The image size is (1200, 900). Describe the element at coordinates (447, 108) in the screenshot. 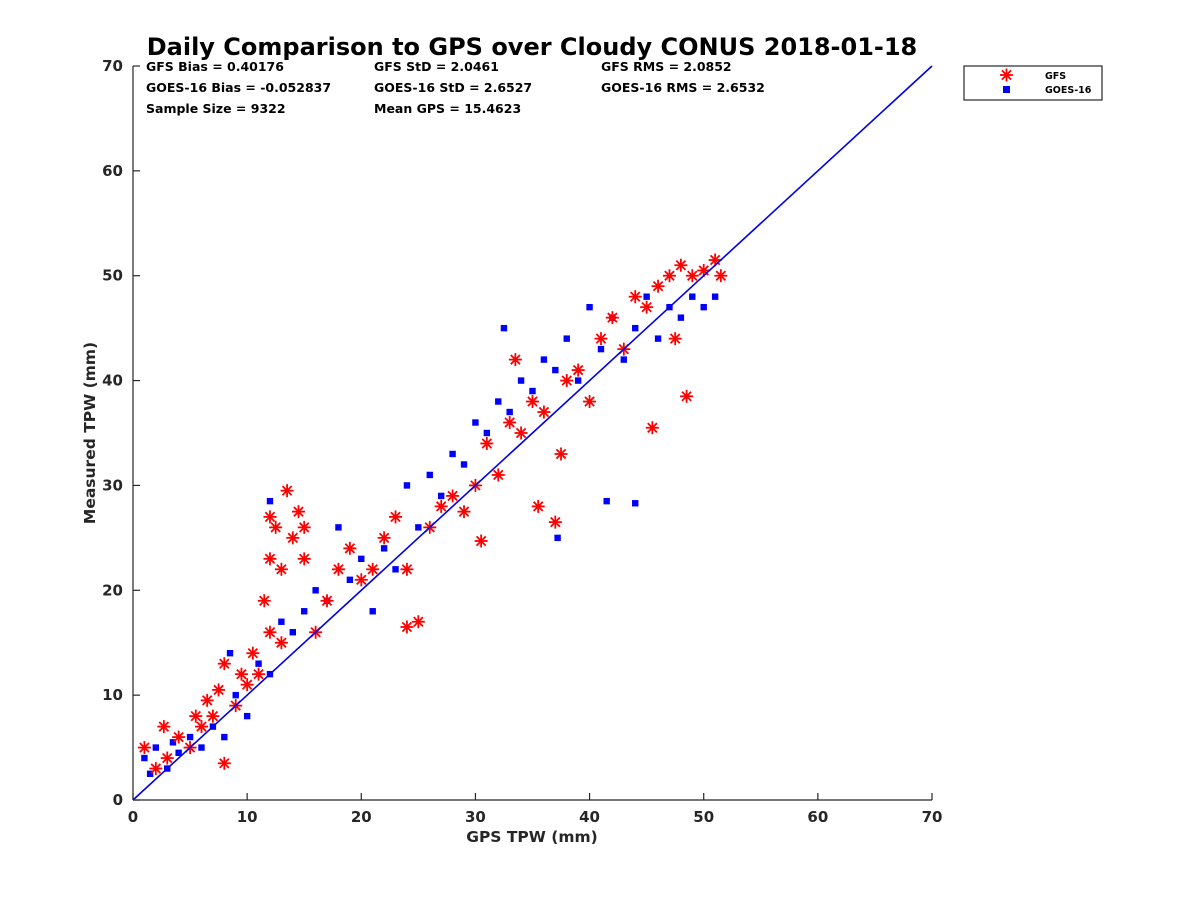

I see `stat-mean-gps: Mean GPS = 15.4623` at that location.